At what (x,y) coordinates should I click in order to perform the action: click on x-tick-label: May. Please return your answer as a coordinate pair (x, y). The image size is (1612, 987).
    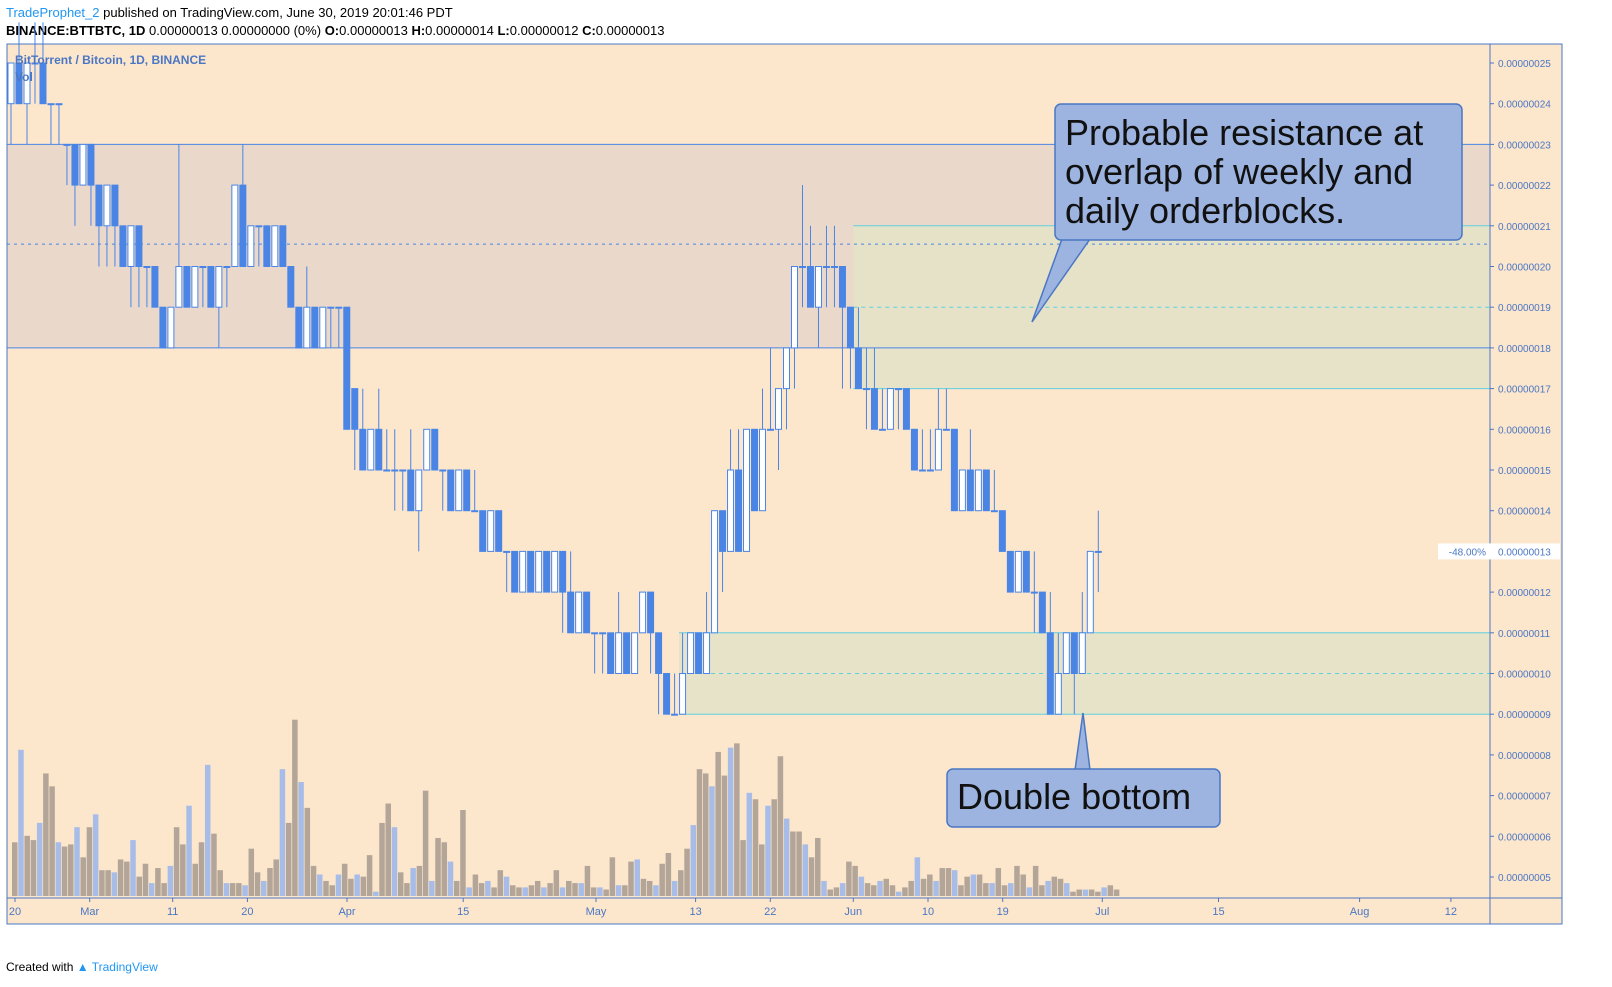
    Looking at the image, I should click on (596, 912).